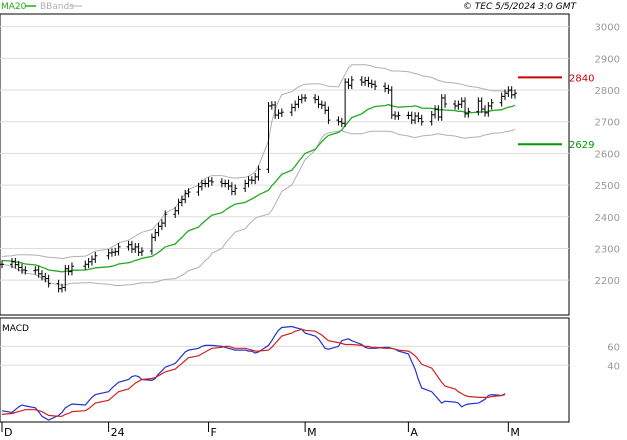 Image resolution: width=627 pixels, height=440 pixels. Describe the element at coordinates (607, 123) in the screenshot. I see `price-tick-label: 2700` at that location.